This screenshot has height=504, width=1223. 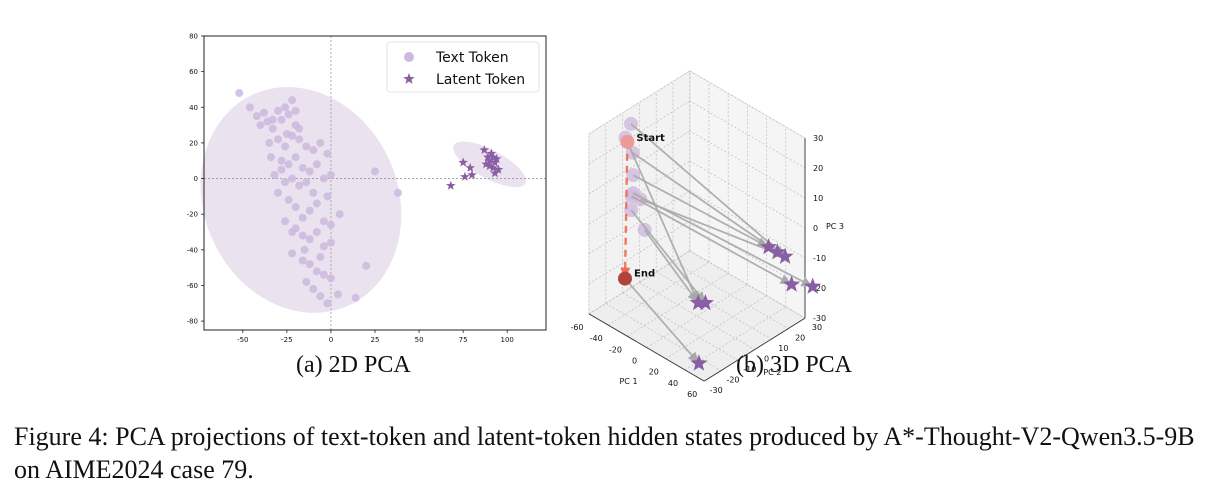 What do you see at coordinates (576, 327) in the screenshot?
I see `x-tick-label: -60` at bounding box center [576, 327].